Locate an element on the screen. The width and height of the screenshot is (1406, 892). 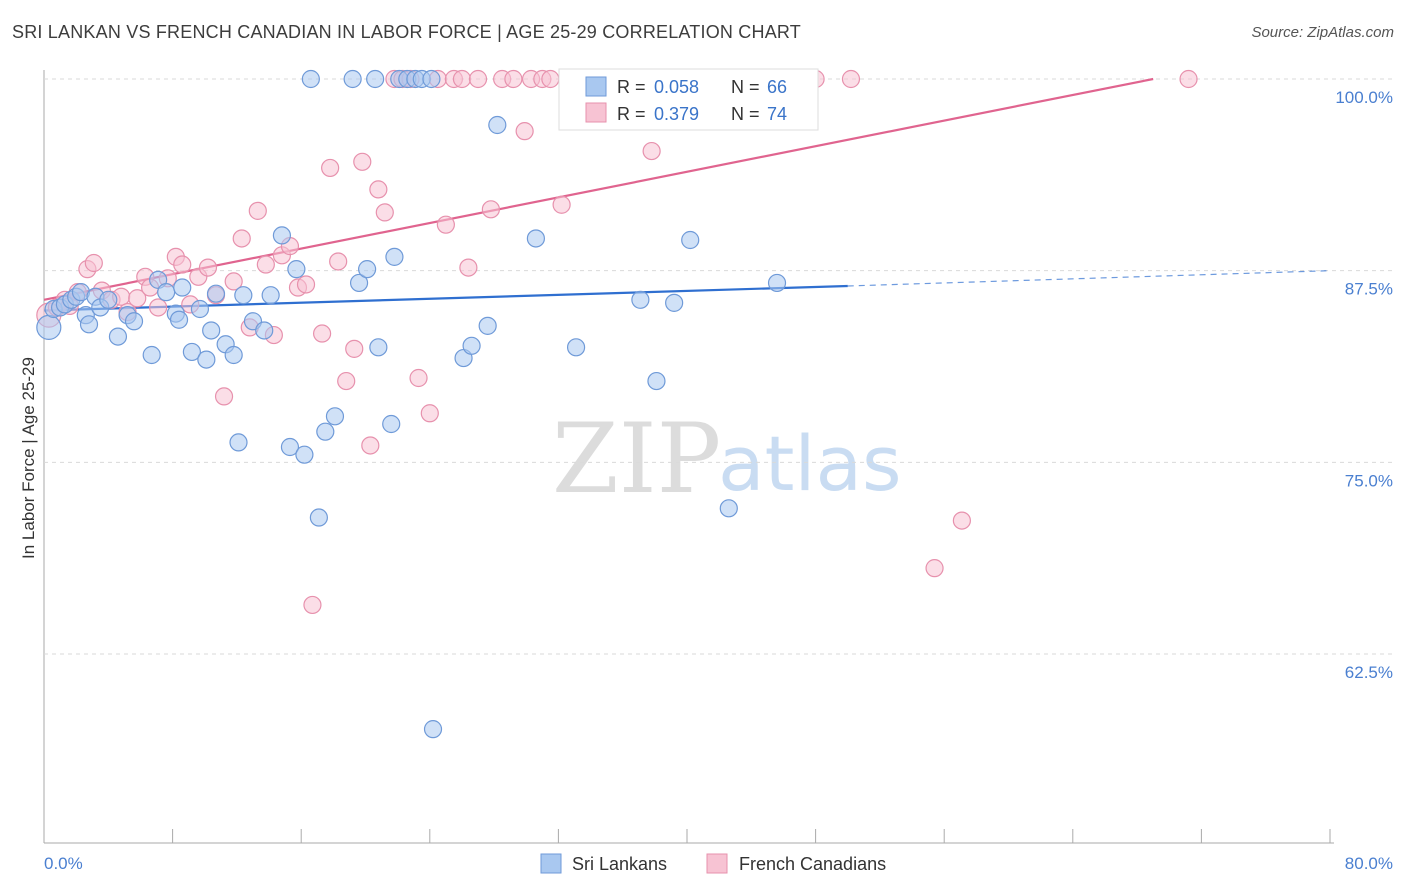
bottom-legend-swatch-sri is located at coordinates (551, 863).